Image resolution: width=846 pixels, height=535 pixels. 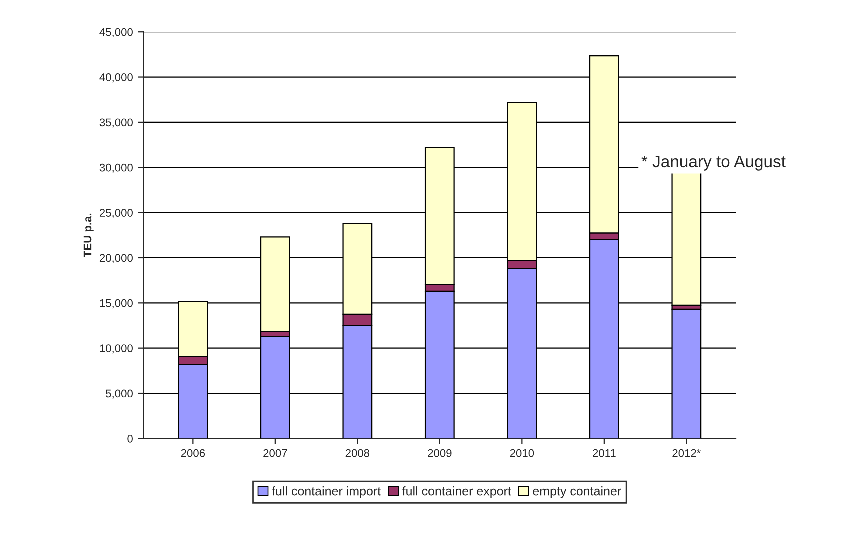 I want to click on y-tick-label: 15,000, so click(x=116, y=304).